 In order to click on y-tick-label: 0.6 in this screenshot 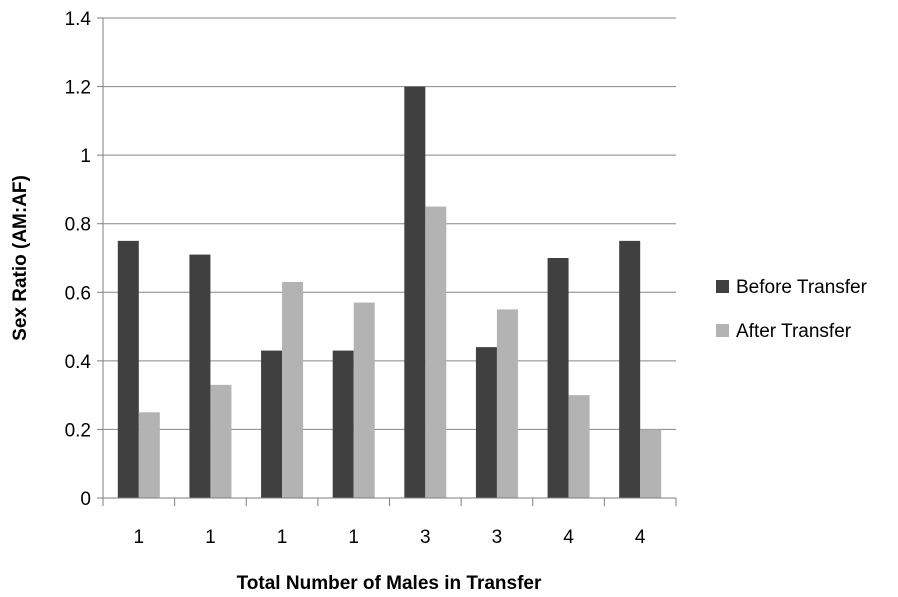, I will do `click(78, 293)`.